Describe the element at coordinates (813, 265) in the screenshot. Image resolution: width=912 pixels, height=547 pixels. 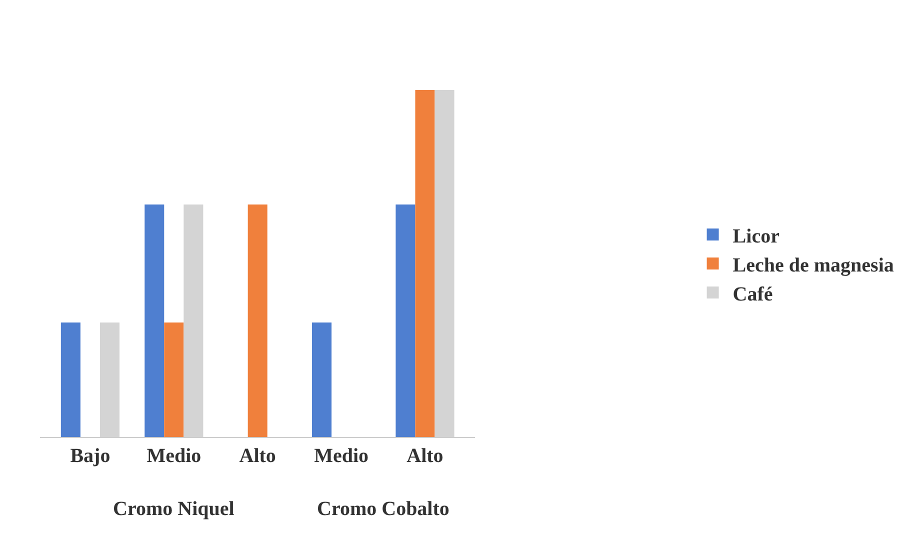
I see `legend-label: Leche de magnesia` at that location.